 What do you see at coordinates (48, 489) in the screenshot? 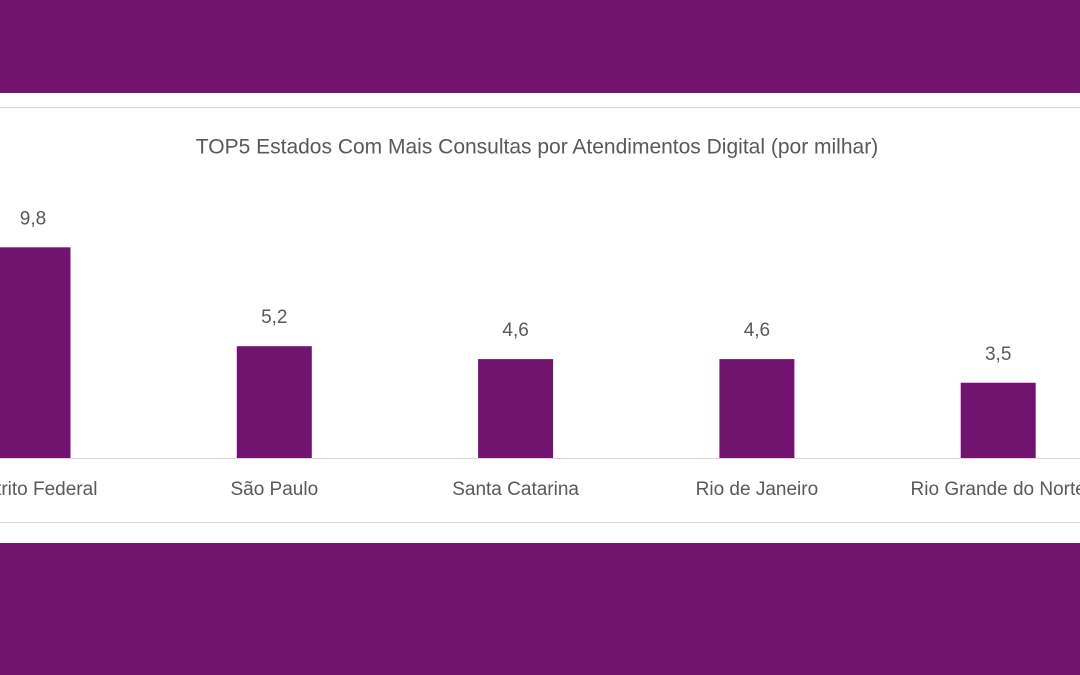
I see `x-tick-label: Distrito Federal` at bounding box center [48, 489].